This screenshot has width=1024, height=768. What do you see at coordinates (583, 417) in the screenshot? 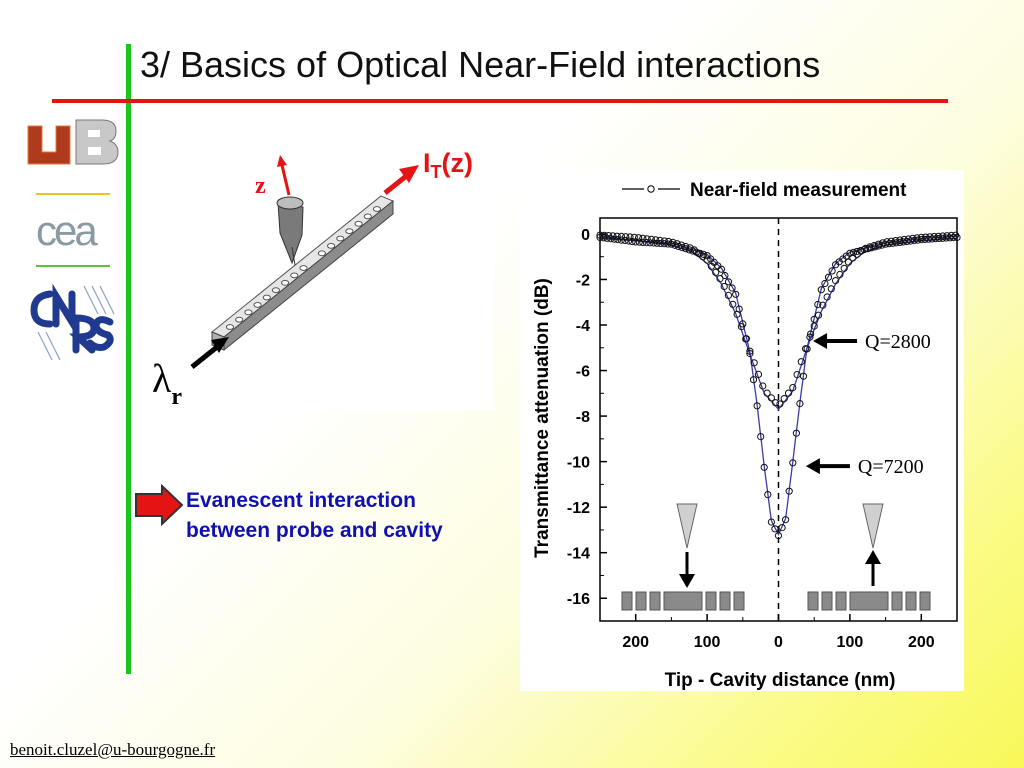
I see `y-tick-label: -8` at bounding box center [583, 417].